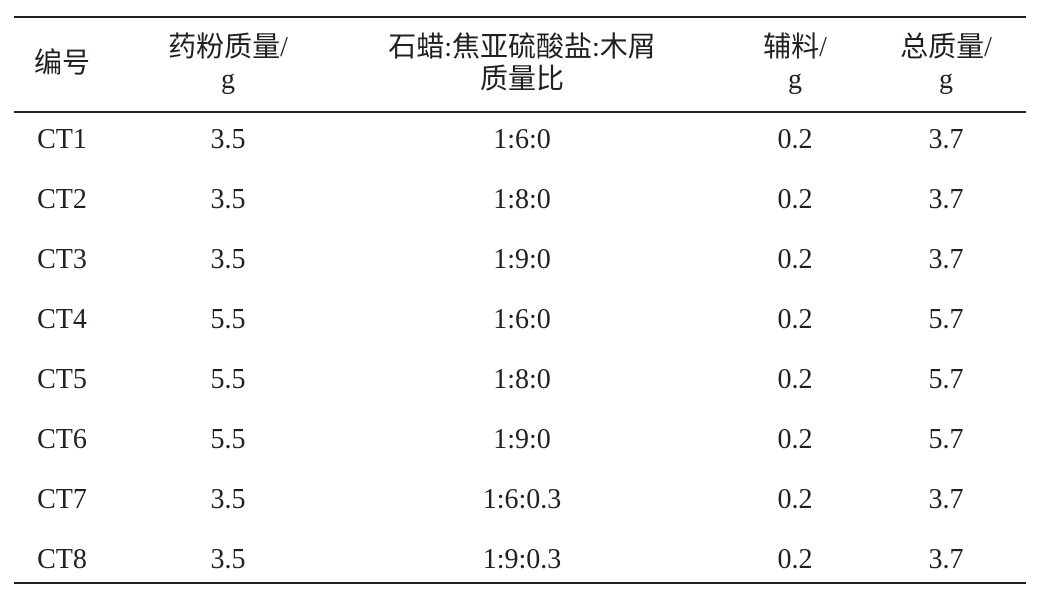 This screenshot has height=607, width=1037. What do you see at coordinates (946, 47) in the screenshot?
I see `header-text: 总质量/` at bounding box center [946, 47].